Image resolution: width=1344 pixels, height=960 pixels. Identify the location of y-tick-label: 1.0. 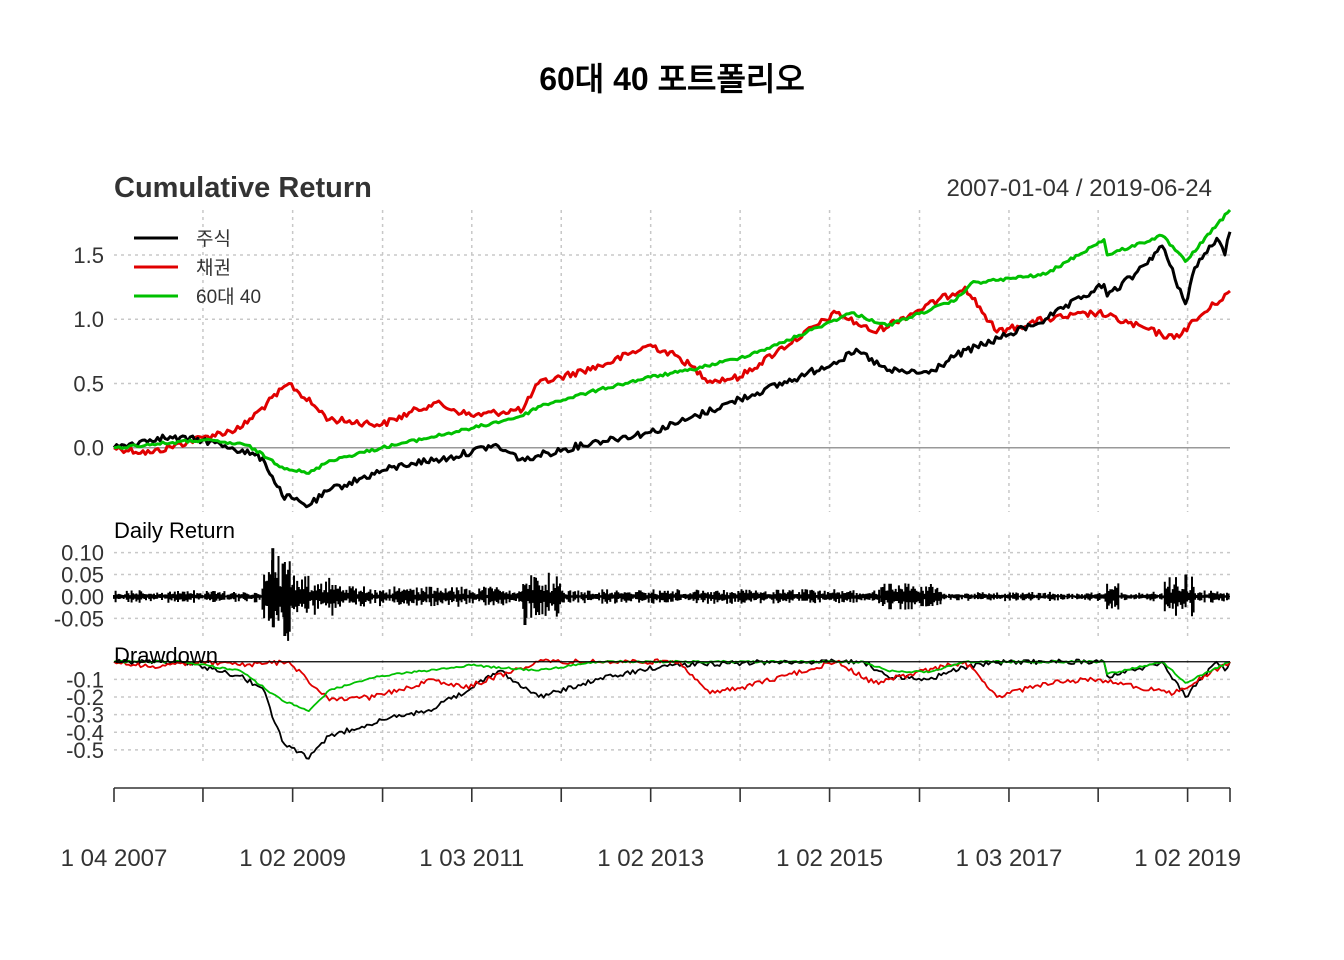
(88, 319).